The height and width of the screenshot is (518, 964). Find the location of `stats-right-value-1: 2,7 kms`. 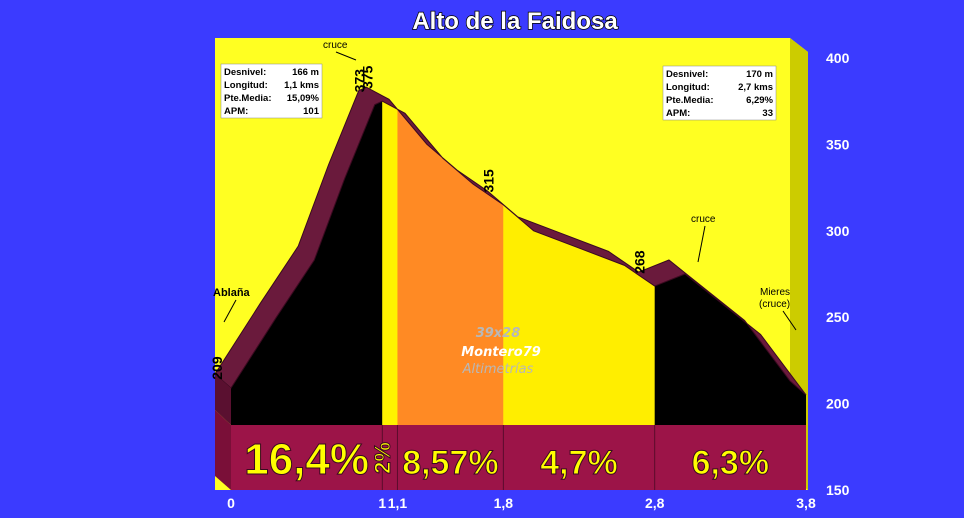

stats-right-value-1: 2,7 kms is located at coordinates (755, 87).